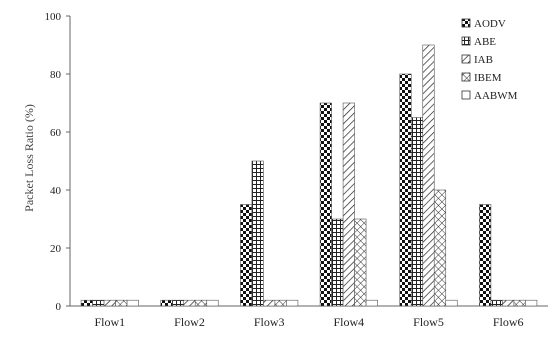 The height and width of the screenshot is (340, 555). Describe the element at coordinates (57, 162) in the screenshot. I see `y-axis-ticks: 0 20 40 60 80 100` at that location.